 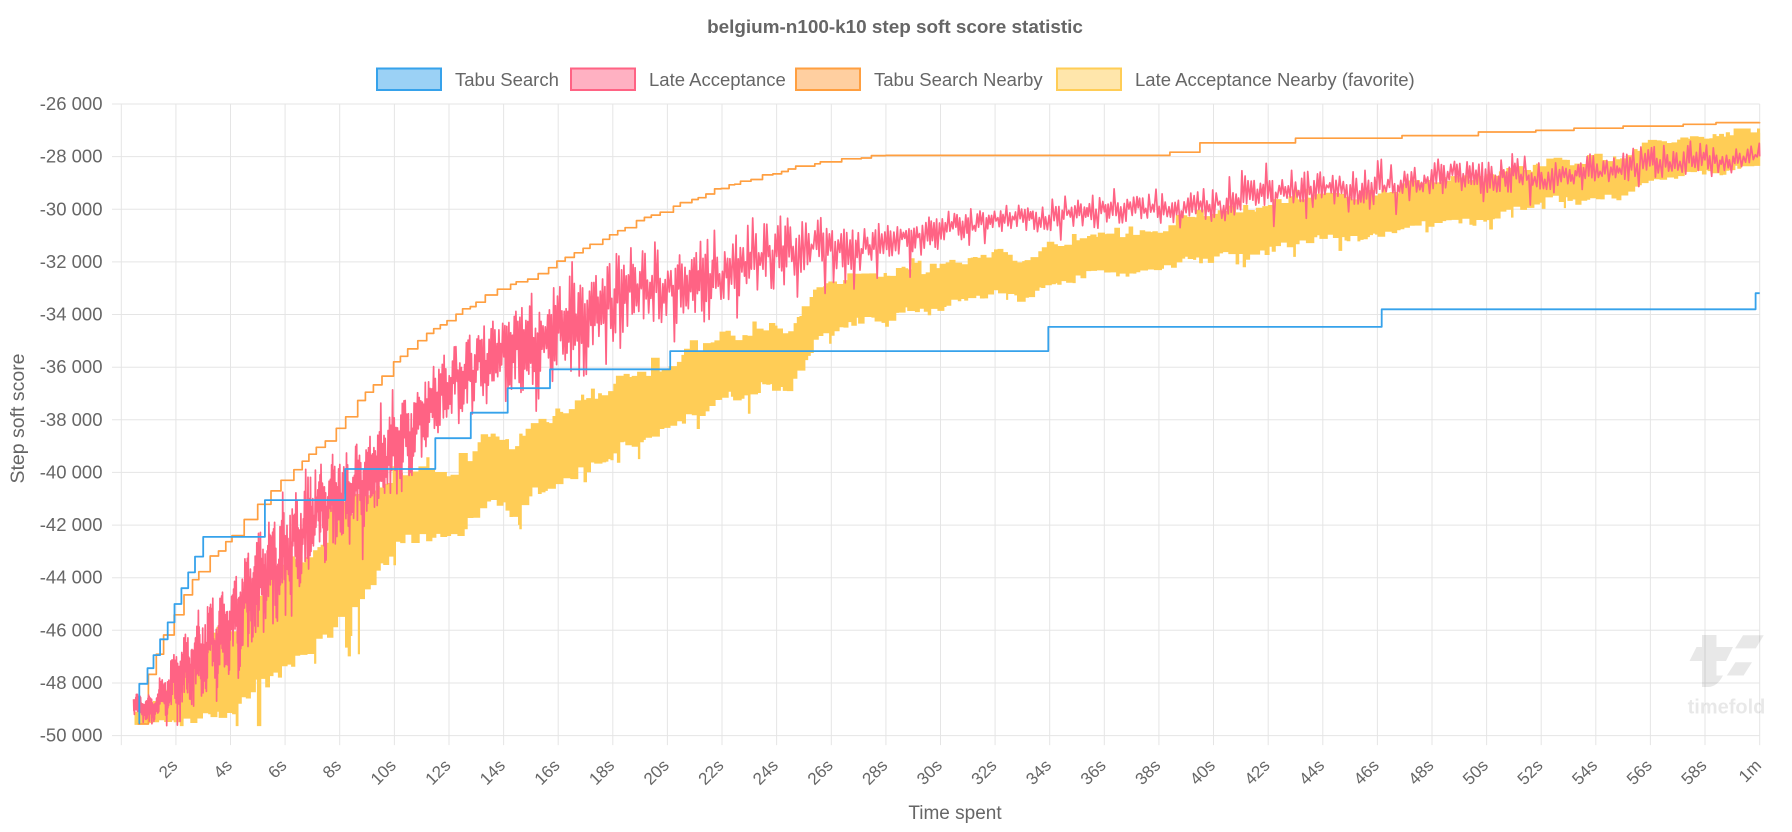 What do you see at coordinates (1275, 79) in the screenshot?
I see `svg-text:Late Acceptance Nearby (favori: Late Acceptance Nearby (favorite)` at bounding box center [1275, 79].